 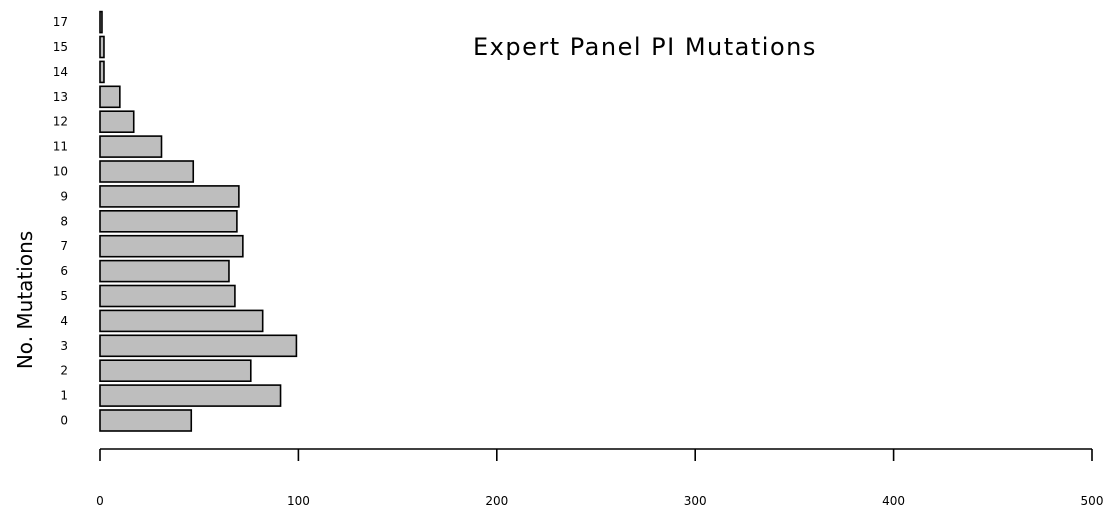 What do you see at coordinates (645, 47) in the screenshot?
I see `chart-title: Expert Panel PI Mutations` at bounding box center [645, 47].